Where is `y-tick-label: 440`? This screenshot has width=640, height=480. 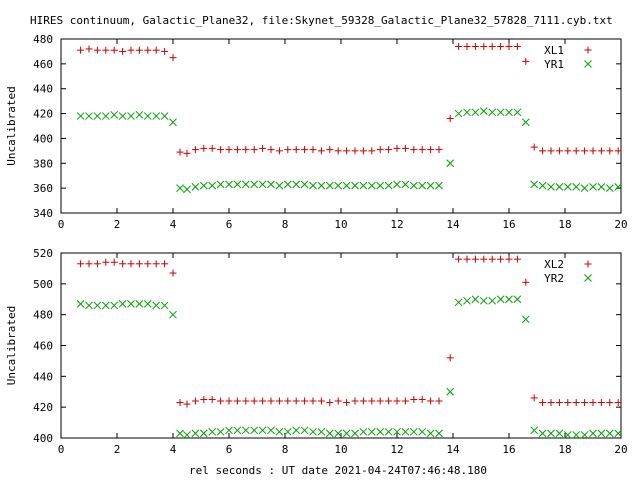
y-tick-label: 440 is located at coordinates (43, 89).